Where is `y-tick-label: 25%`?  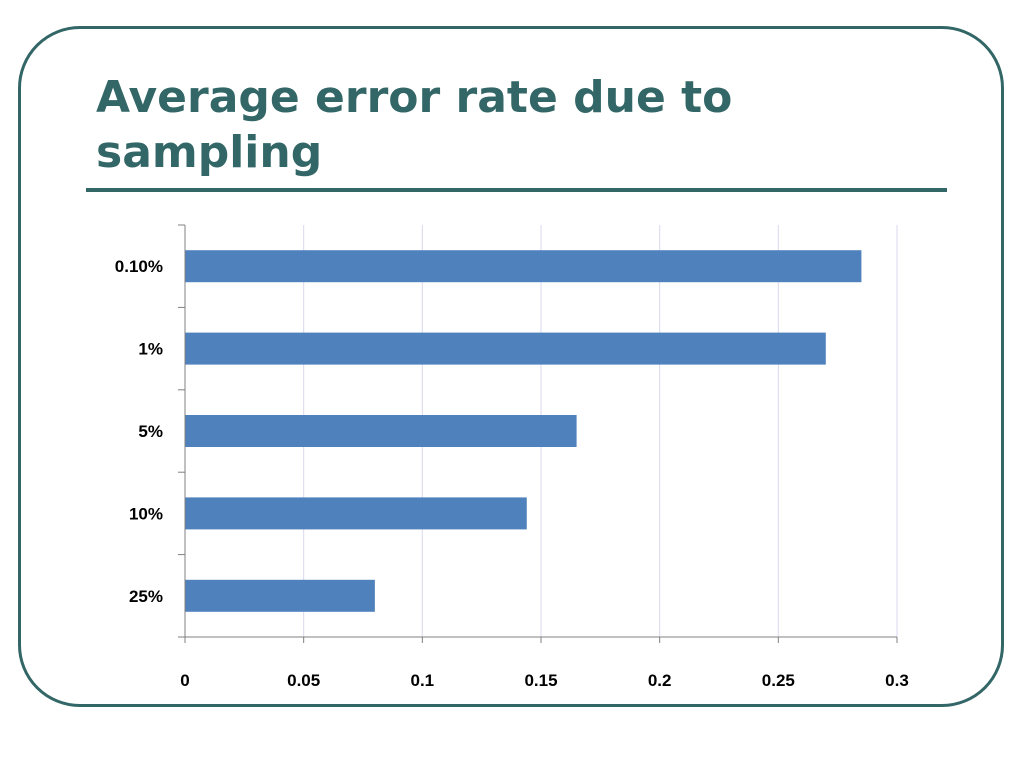
y-tick-label: 25% is located at coordinates (146, 596).